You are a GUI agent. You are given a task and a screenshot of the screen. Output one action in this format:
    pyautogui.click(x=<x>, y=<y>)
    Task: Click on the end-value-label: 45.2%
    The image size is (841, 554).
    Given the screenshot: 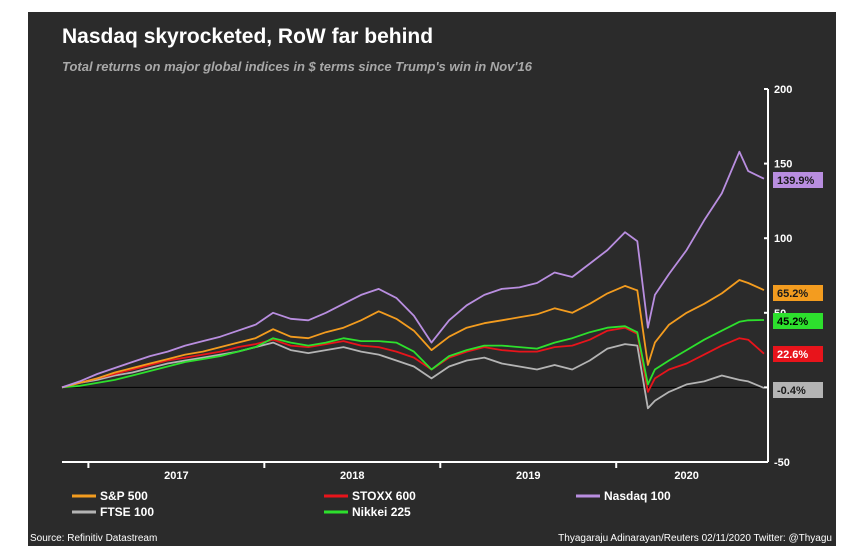 What is the action you would take?
    pyautogui.click(x=792, y=322)
    